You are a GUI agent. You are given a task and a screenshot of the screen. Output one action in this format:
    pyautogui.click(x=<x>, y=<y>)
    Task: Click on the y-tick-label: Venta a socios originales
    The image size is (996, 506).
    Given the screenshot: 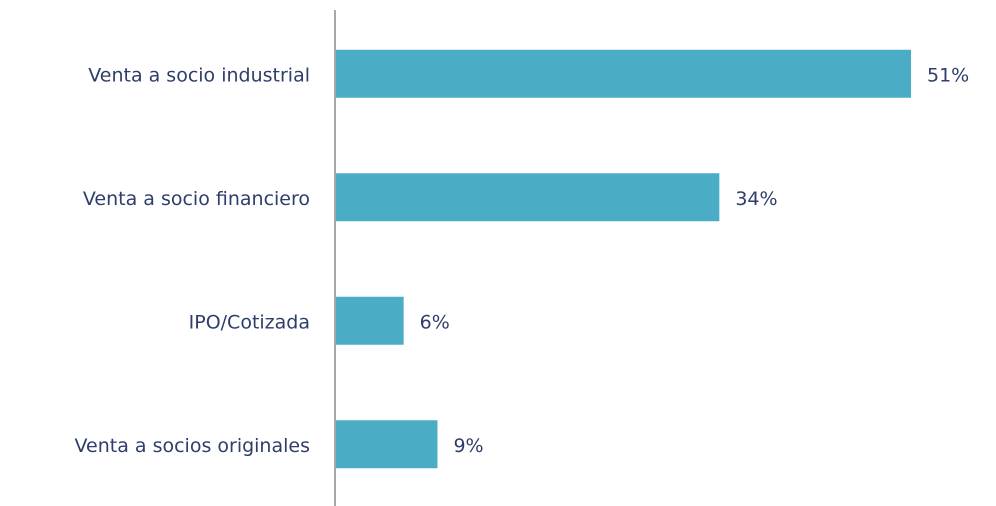 What is the action you would take?
    pyautogui.click(x=193, y=446)
    